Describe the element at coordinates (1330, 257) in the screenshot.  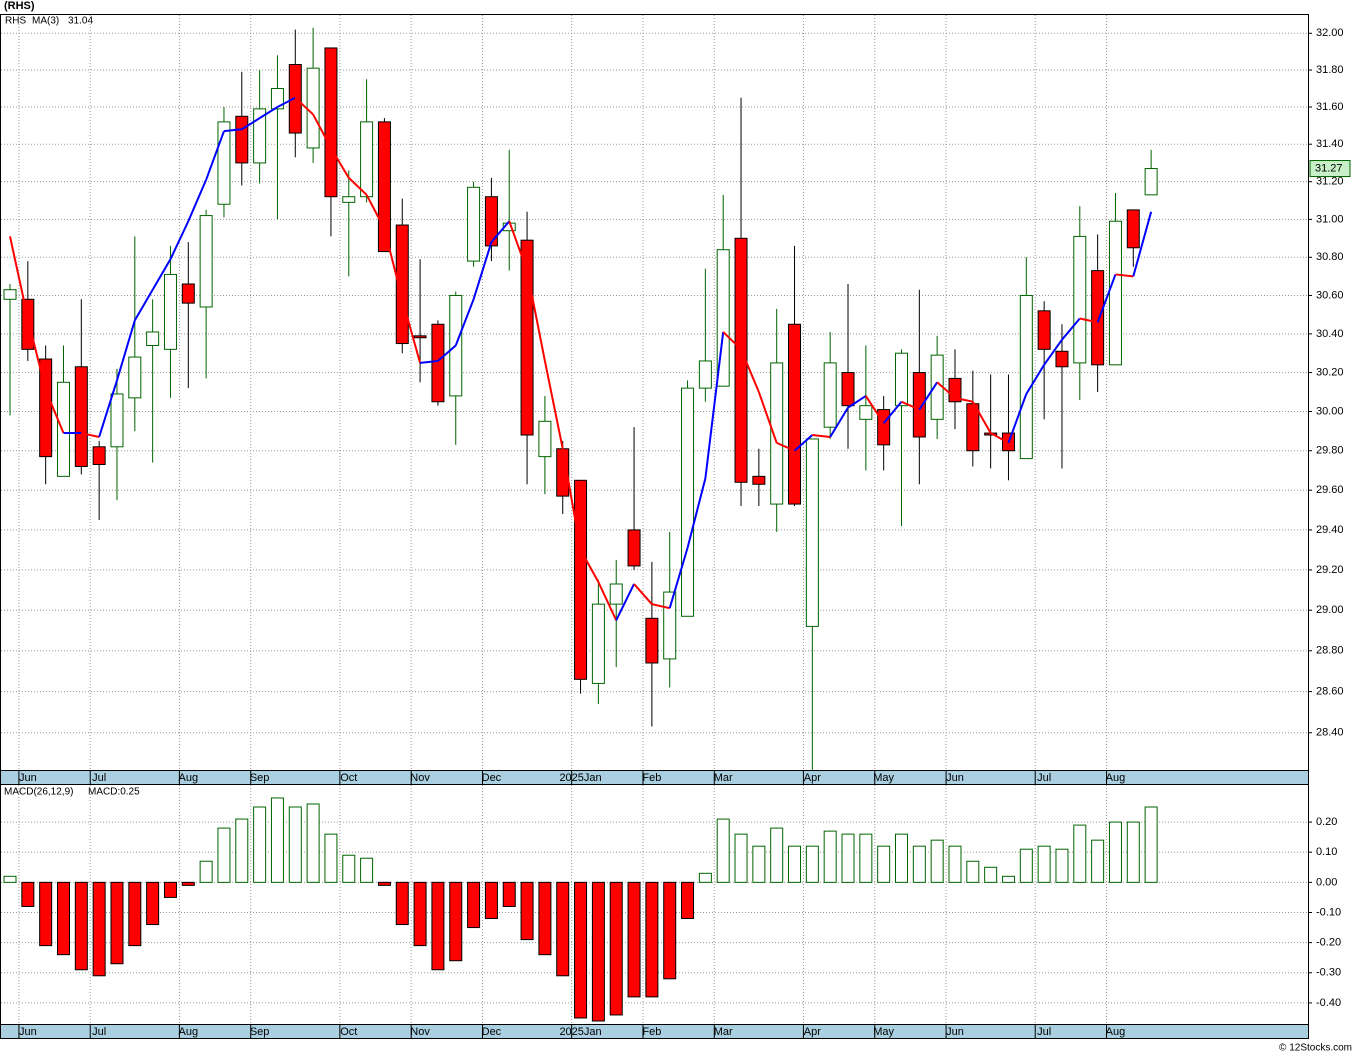
I see `y-tick-label: 30.80` at that location.